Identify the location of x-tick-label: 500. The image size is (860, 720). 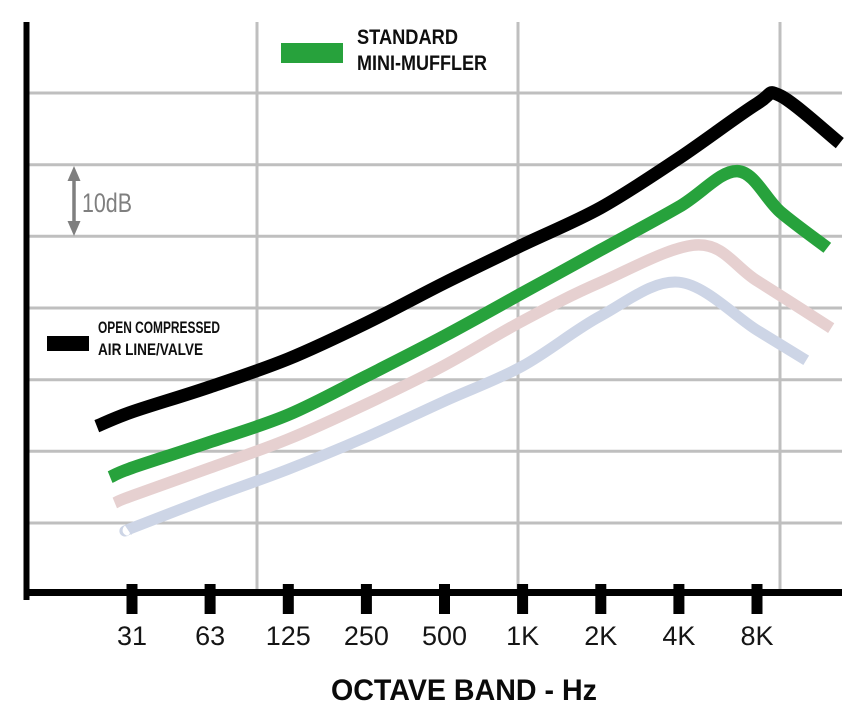
(444, 636).